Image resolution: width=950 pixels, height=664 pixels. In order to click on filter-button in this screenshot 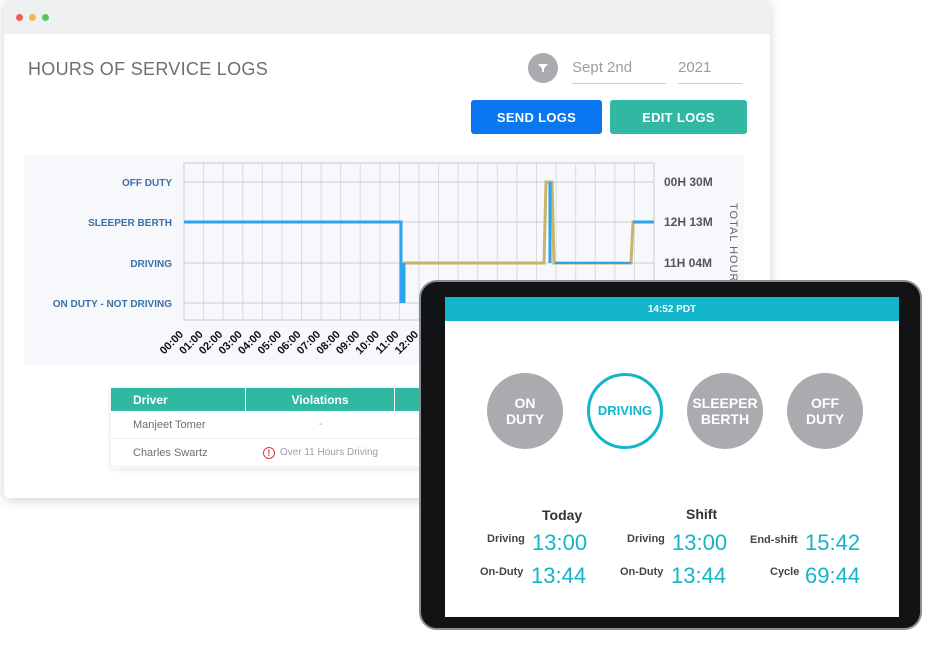, I will do `click(543, 68)`.